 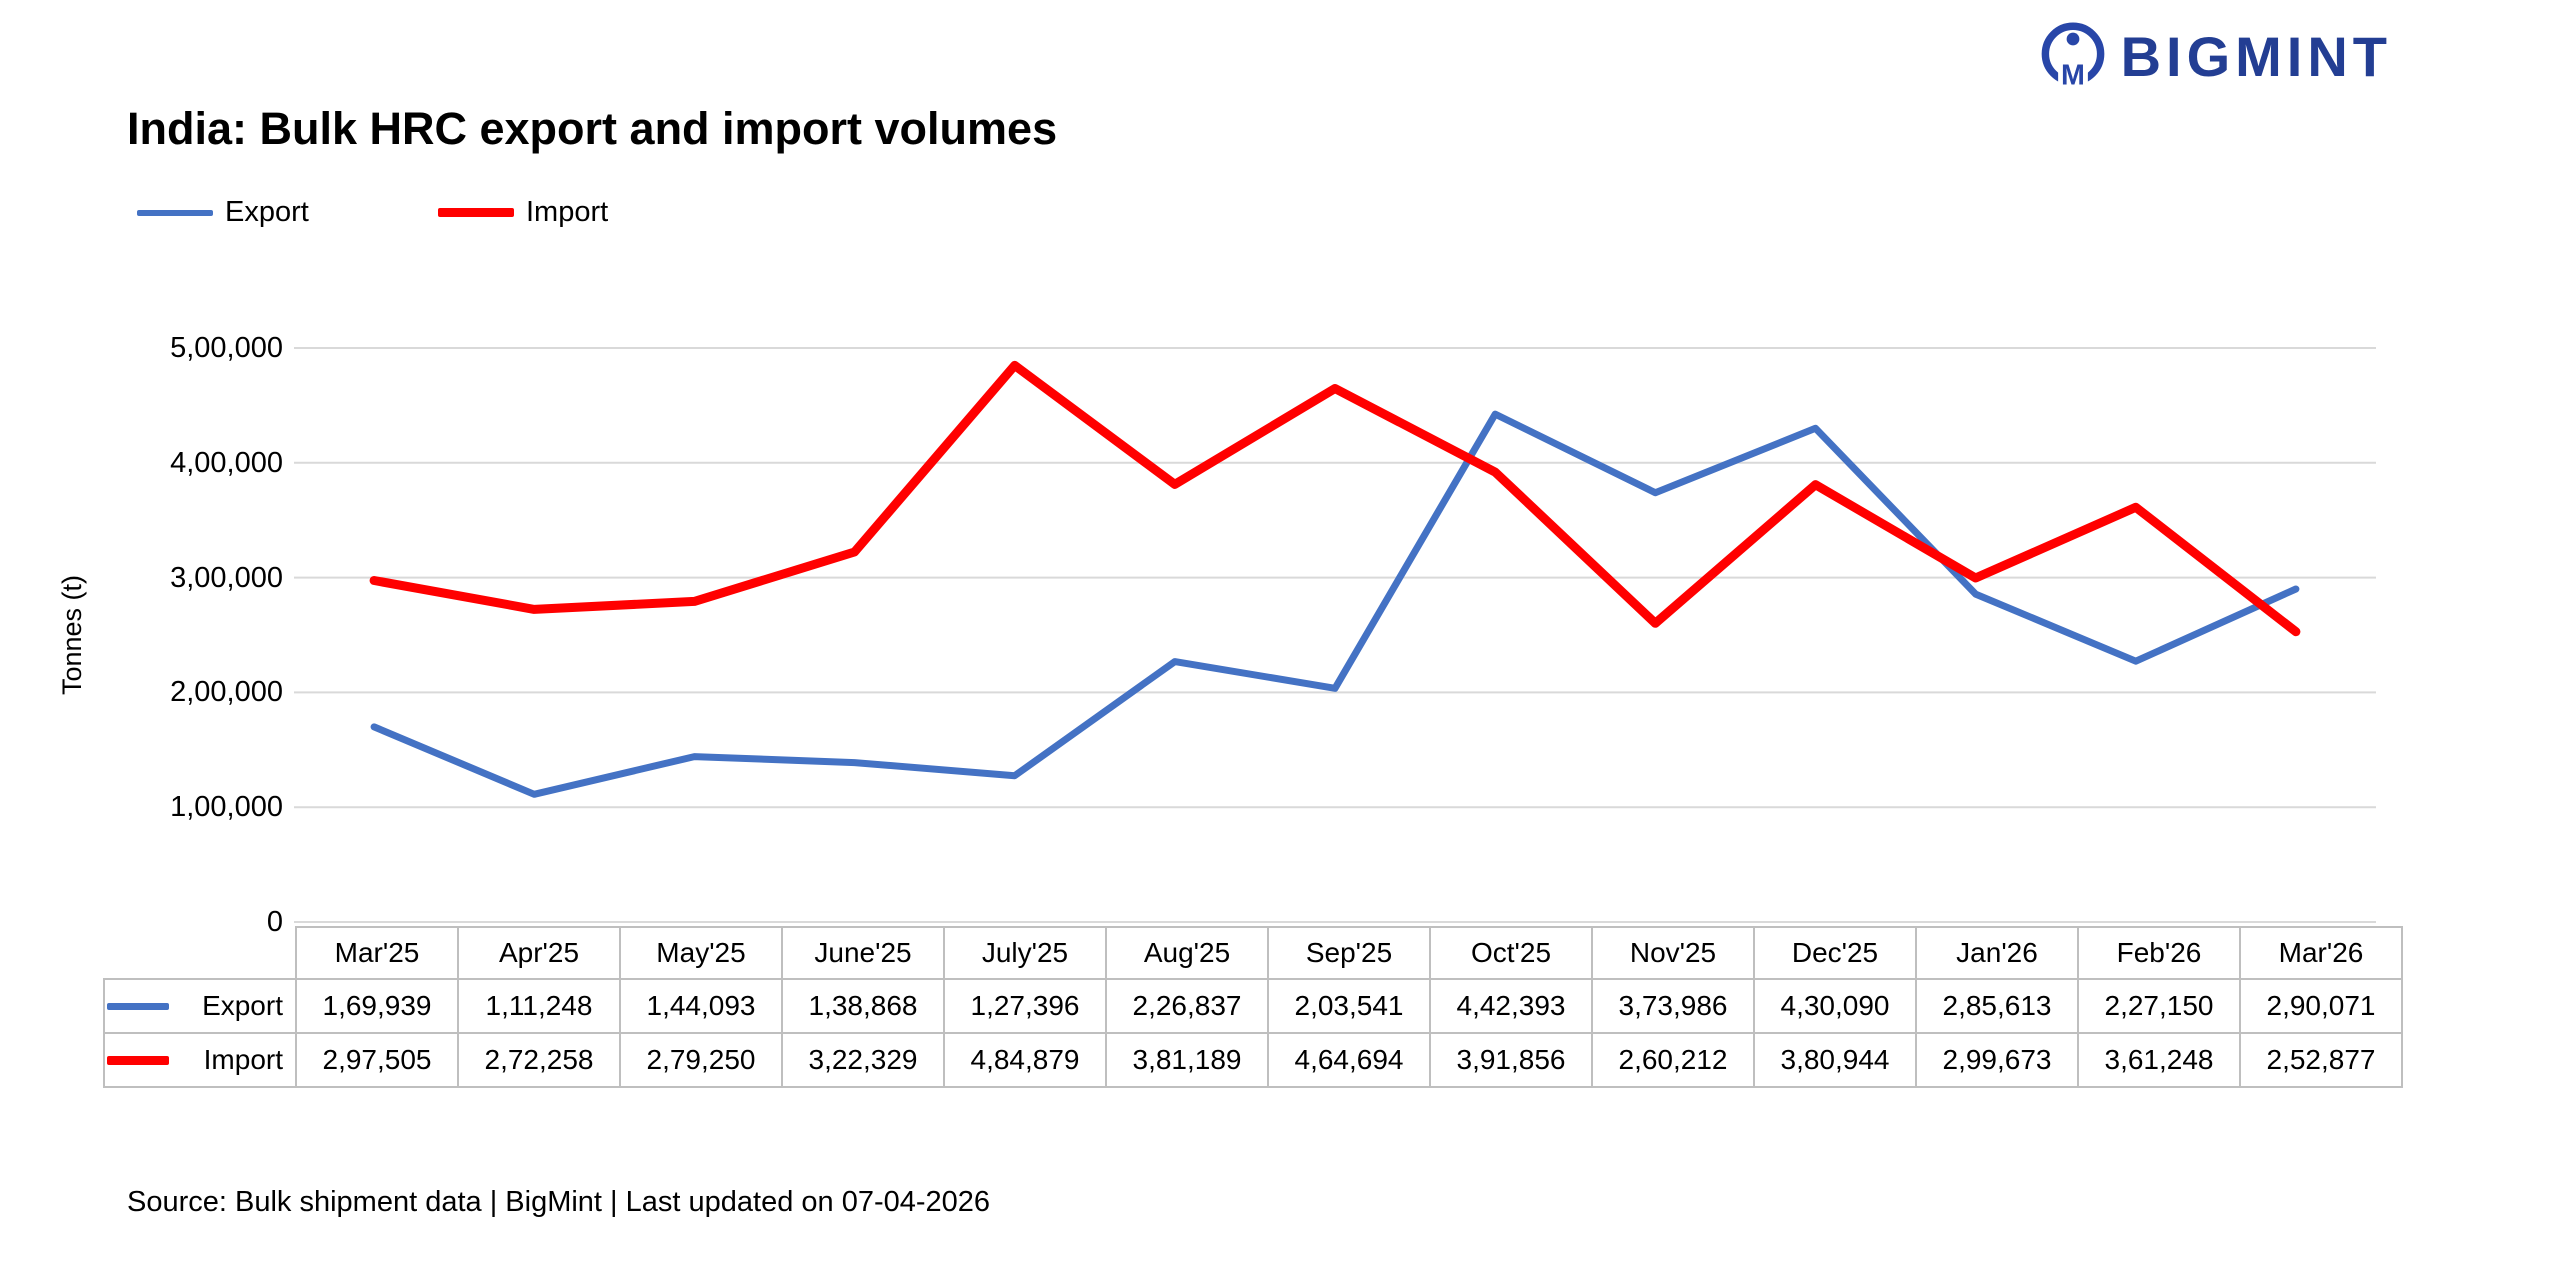 I want to click on table-value-cell: 2,72,258, so click(x=539, y=1060).